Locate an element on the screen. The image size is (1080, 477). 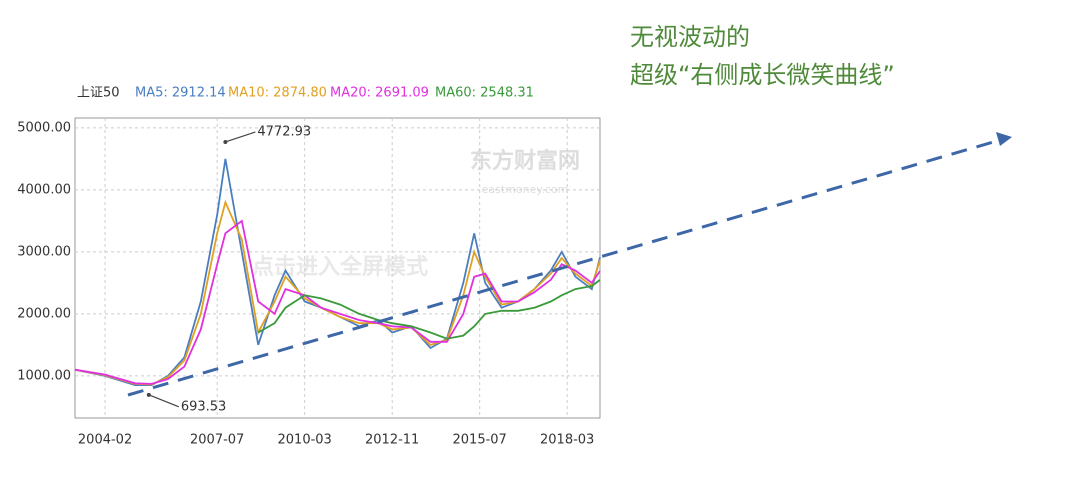
legend-entry: MA60: 2548.31 is located at coordinates (484, 93).